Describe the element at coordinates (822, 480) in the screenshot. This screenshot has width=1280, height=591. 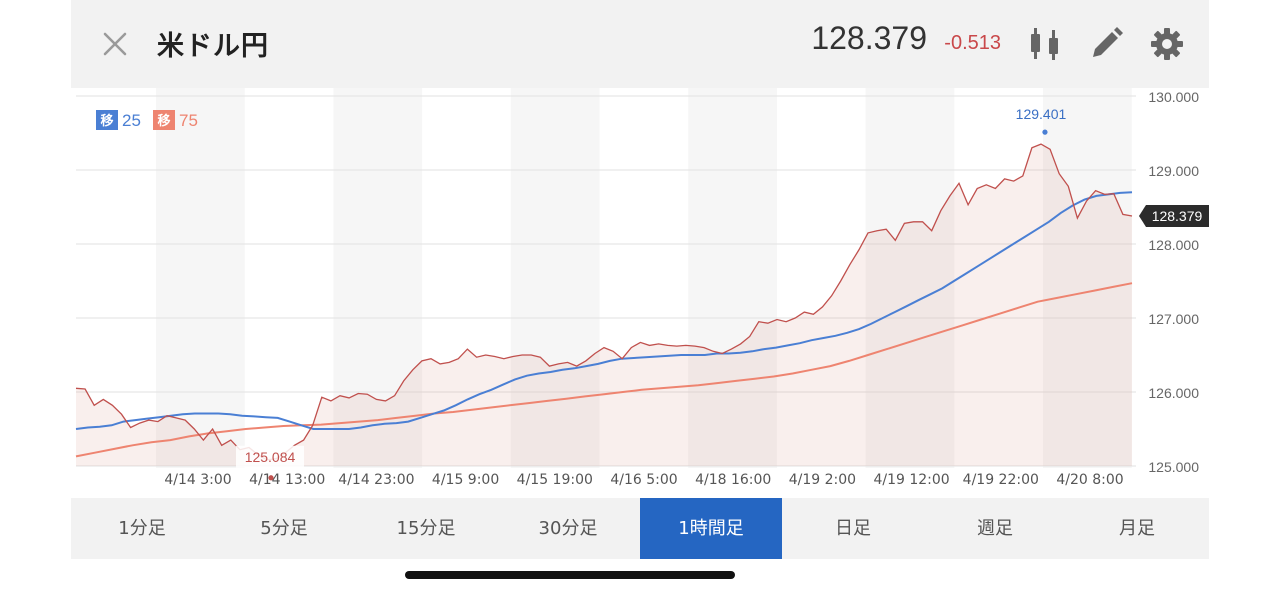
I see `x-tick-label: 4/19 2:00` at that location.